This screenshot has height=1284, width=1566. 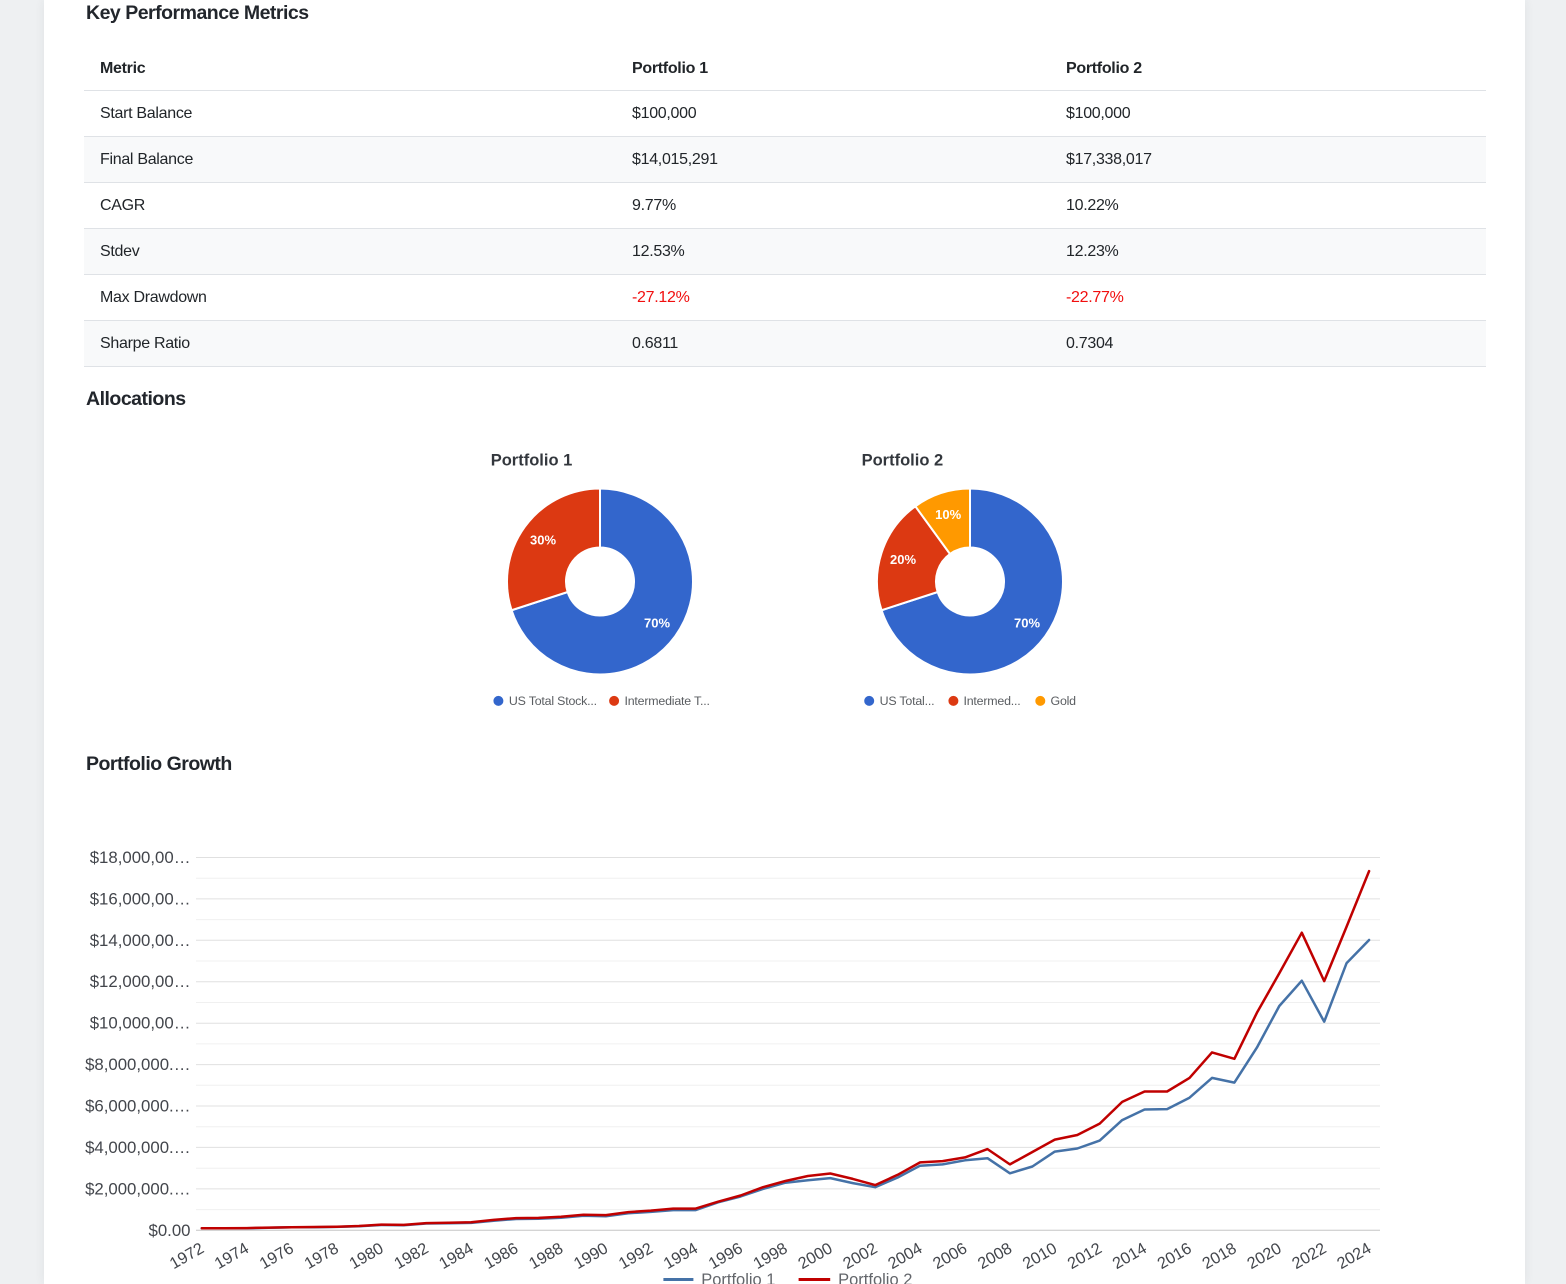 I want to click on svg-text: 2012, so click(x=1085, y=1256).